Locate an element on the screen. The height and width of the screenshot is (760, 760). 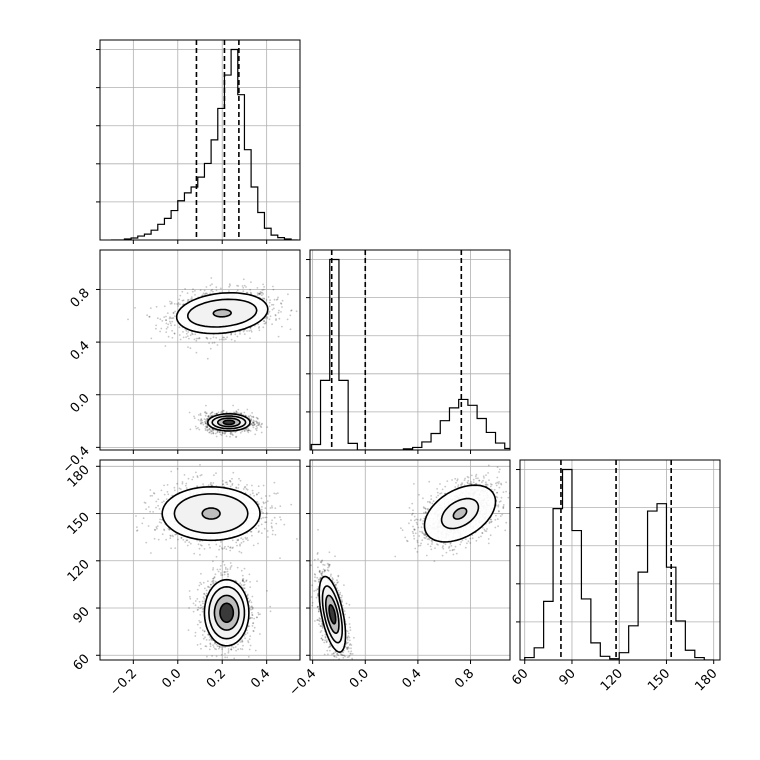
y-tick-label: 90 is located at coordinates (82, 615).